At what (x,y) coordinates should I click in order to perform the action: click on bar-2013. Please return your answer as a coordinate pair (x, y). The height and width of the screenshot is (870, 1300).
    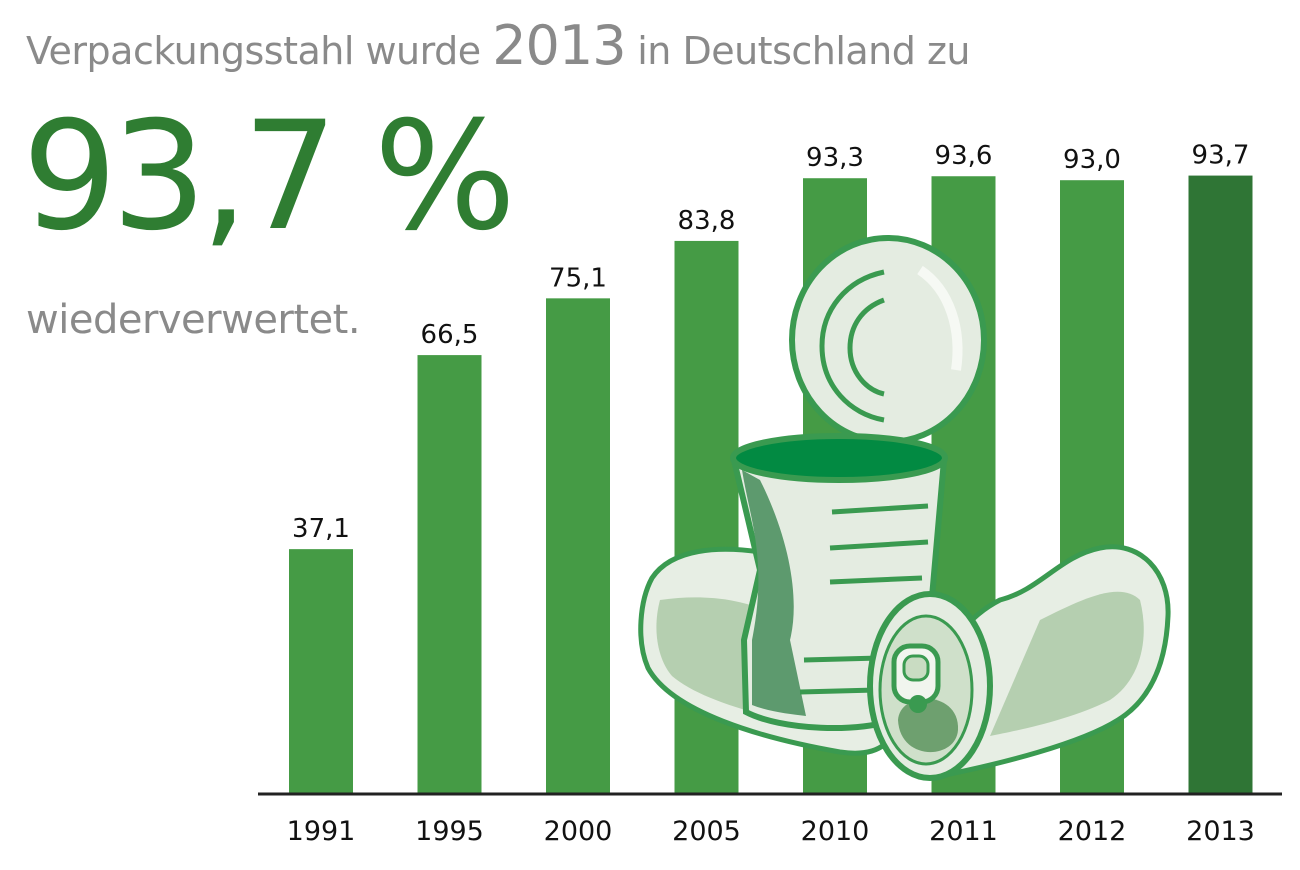
    Looking at the image, I should click on (1220, 484).